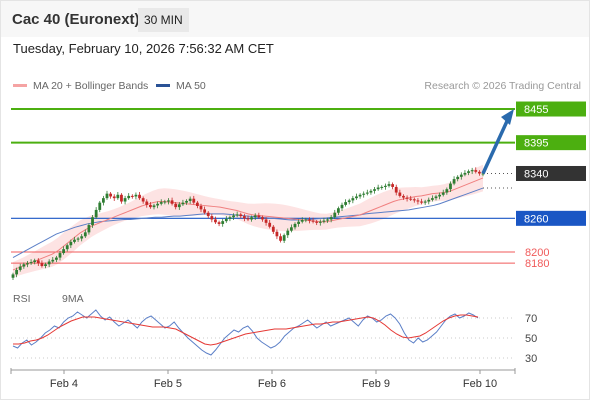 The height and width of the screenshot is (400, 590). I want to click on rsi-tick-label: 50, so click(531, 339).